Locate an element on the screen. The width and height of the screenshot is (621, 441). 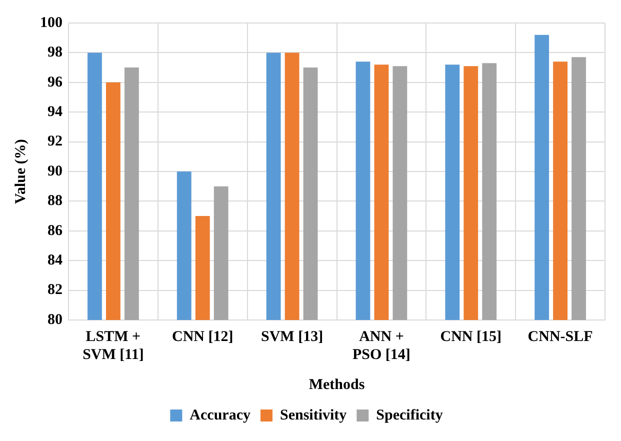
x-tick-label: SVM [13] is located at coordinates (292, 336).